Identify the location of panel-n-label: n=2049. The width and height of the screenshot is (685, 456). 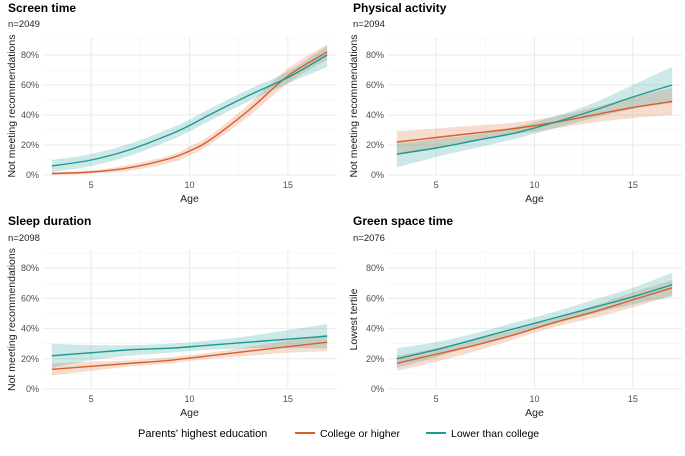
(24, 24).